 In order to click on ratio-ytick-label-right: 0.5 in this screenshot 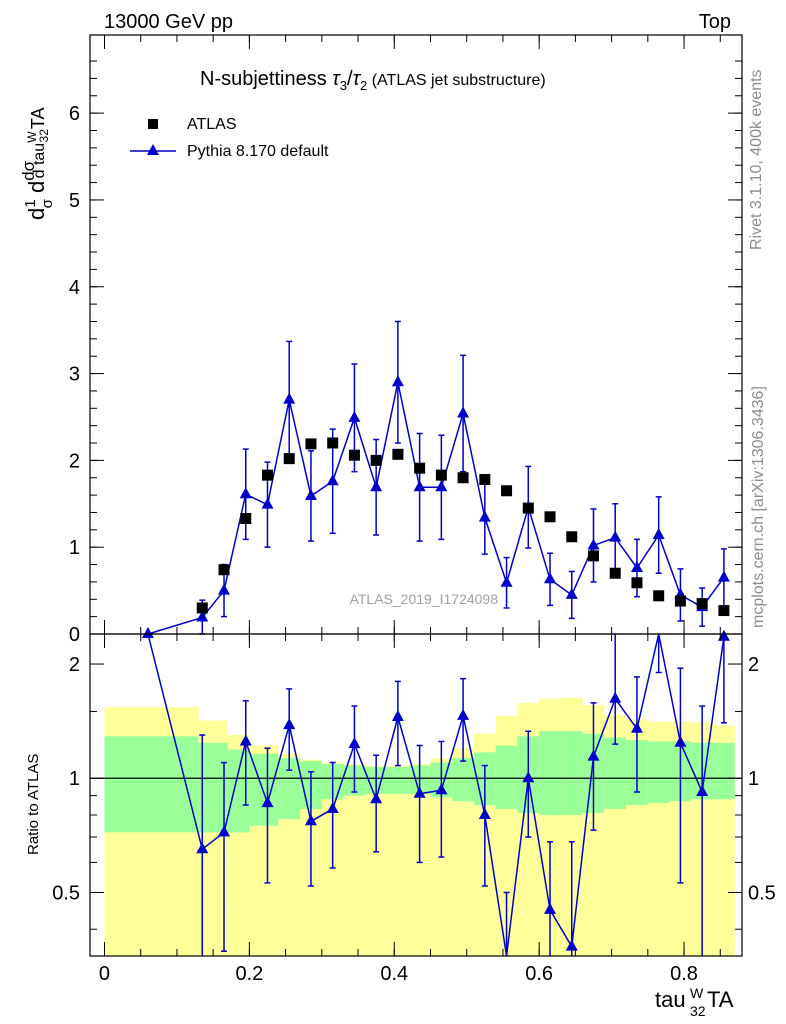, I will do `click(762, 893)`.